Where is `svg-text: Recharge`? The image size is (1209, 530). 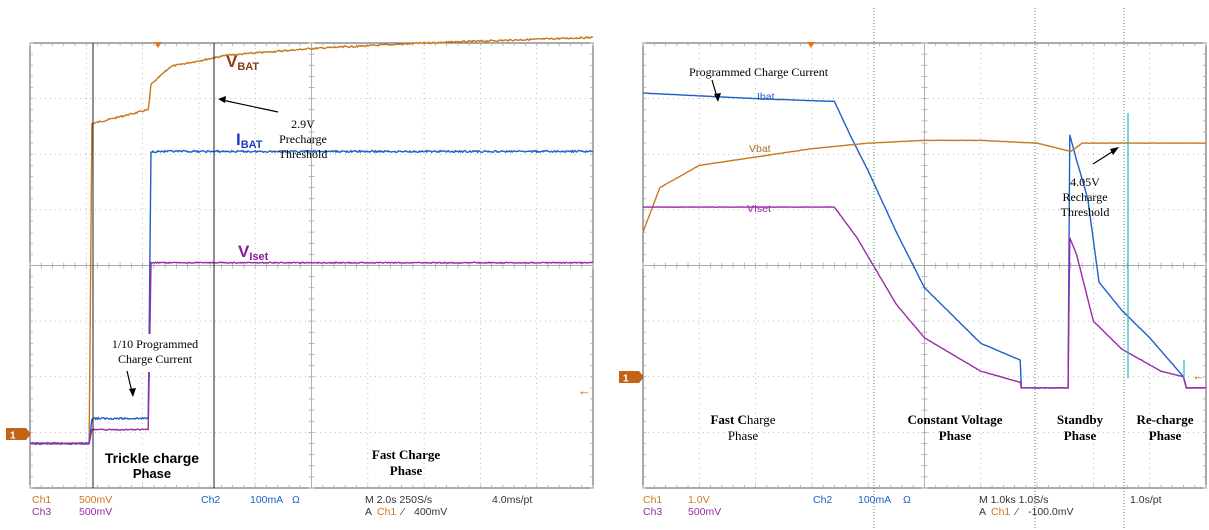
svg-text: Recharge is located at coordinates (1084, 197).